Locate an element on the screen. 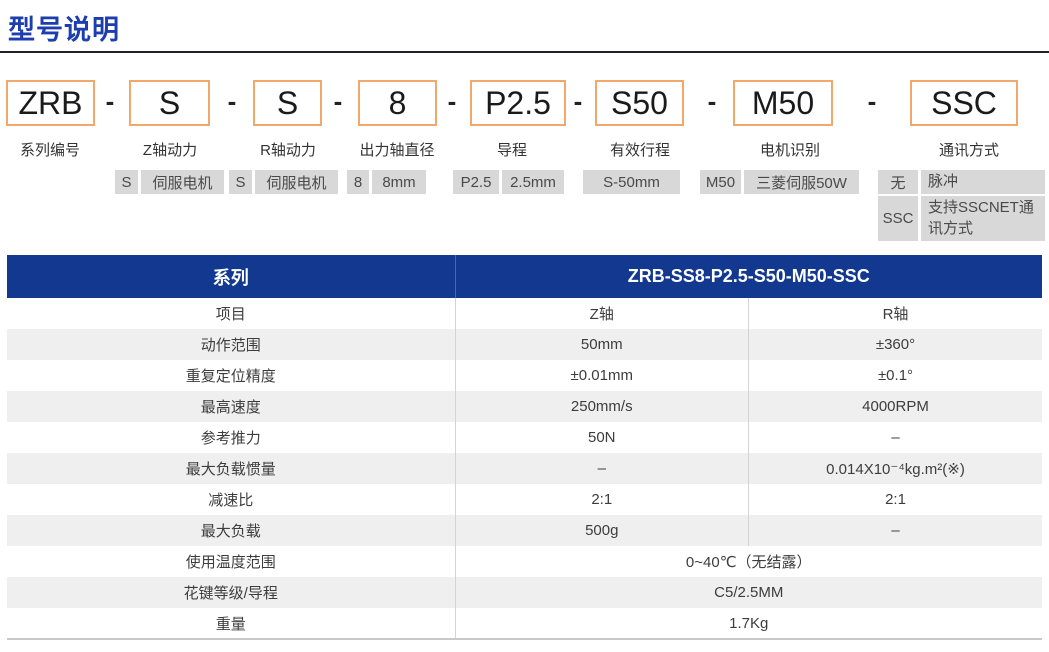 This screenshot has height=652, width=1049. spec-value-z: 50mm is located at coordinates (601, 344).